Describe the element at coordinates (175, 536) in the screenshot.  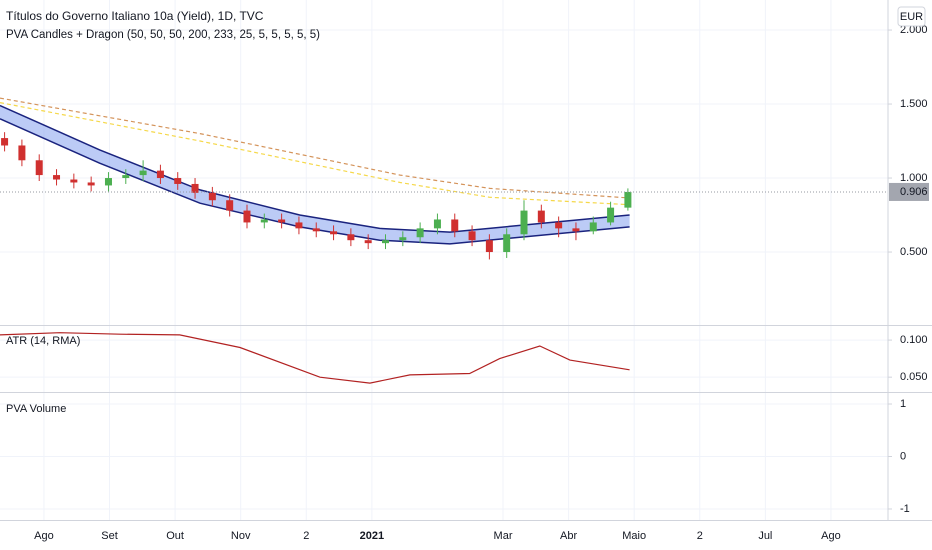
I see `x-tick-label: Out` at that location.